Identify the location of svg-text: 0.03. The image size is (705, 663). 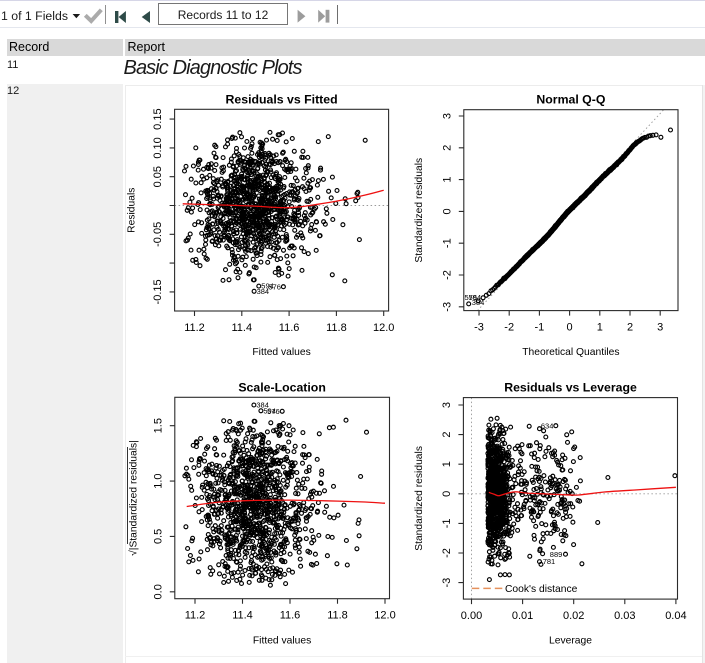
(624, 616).